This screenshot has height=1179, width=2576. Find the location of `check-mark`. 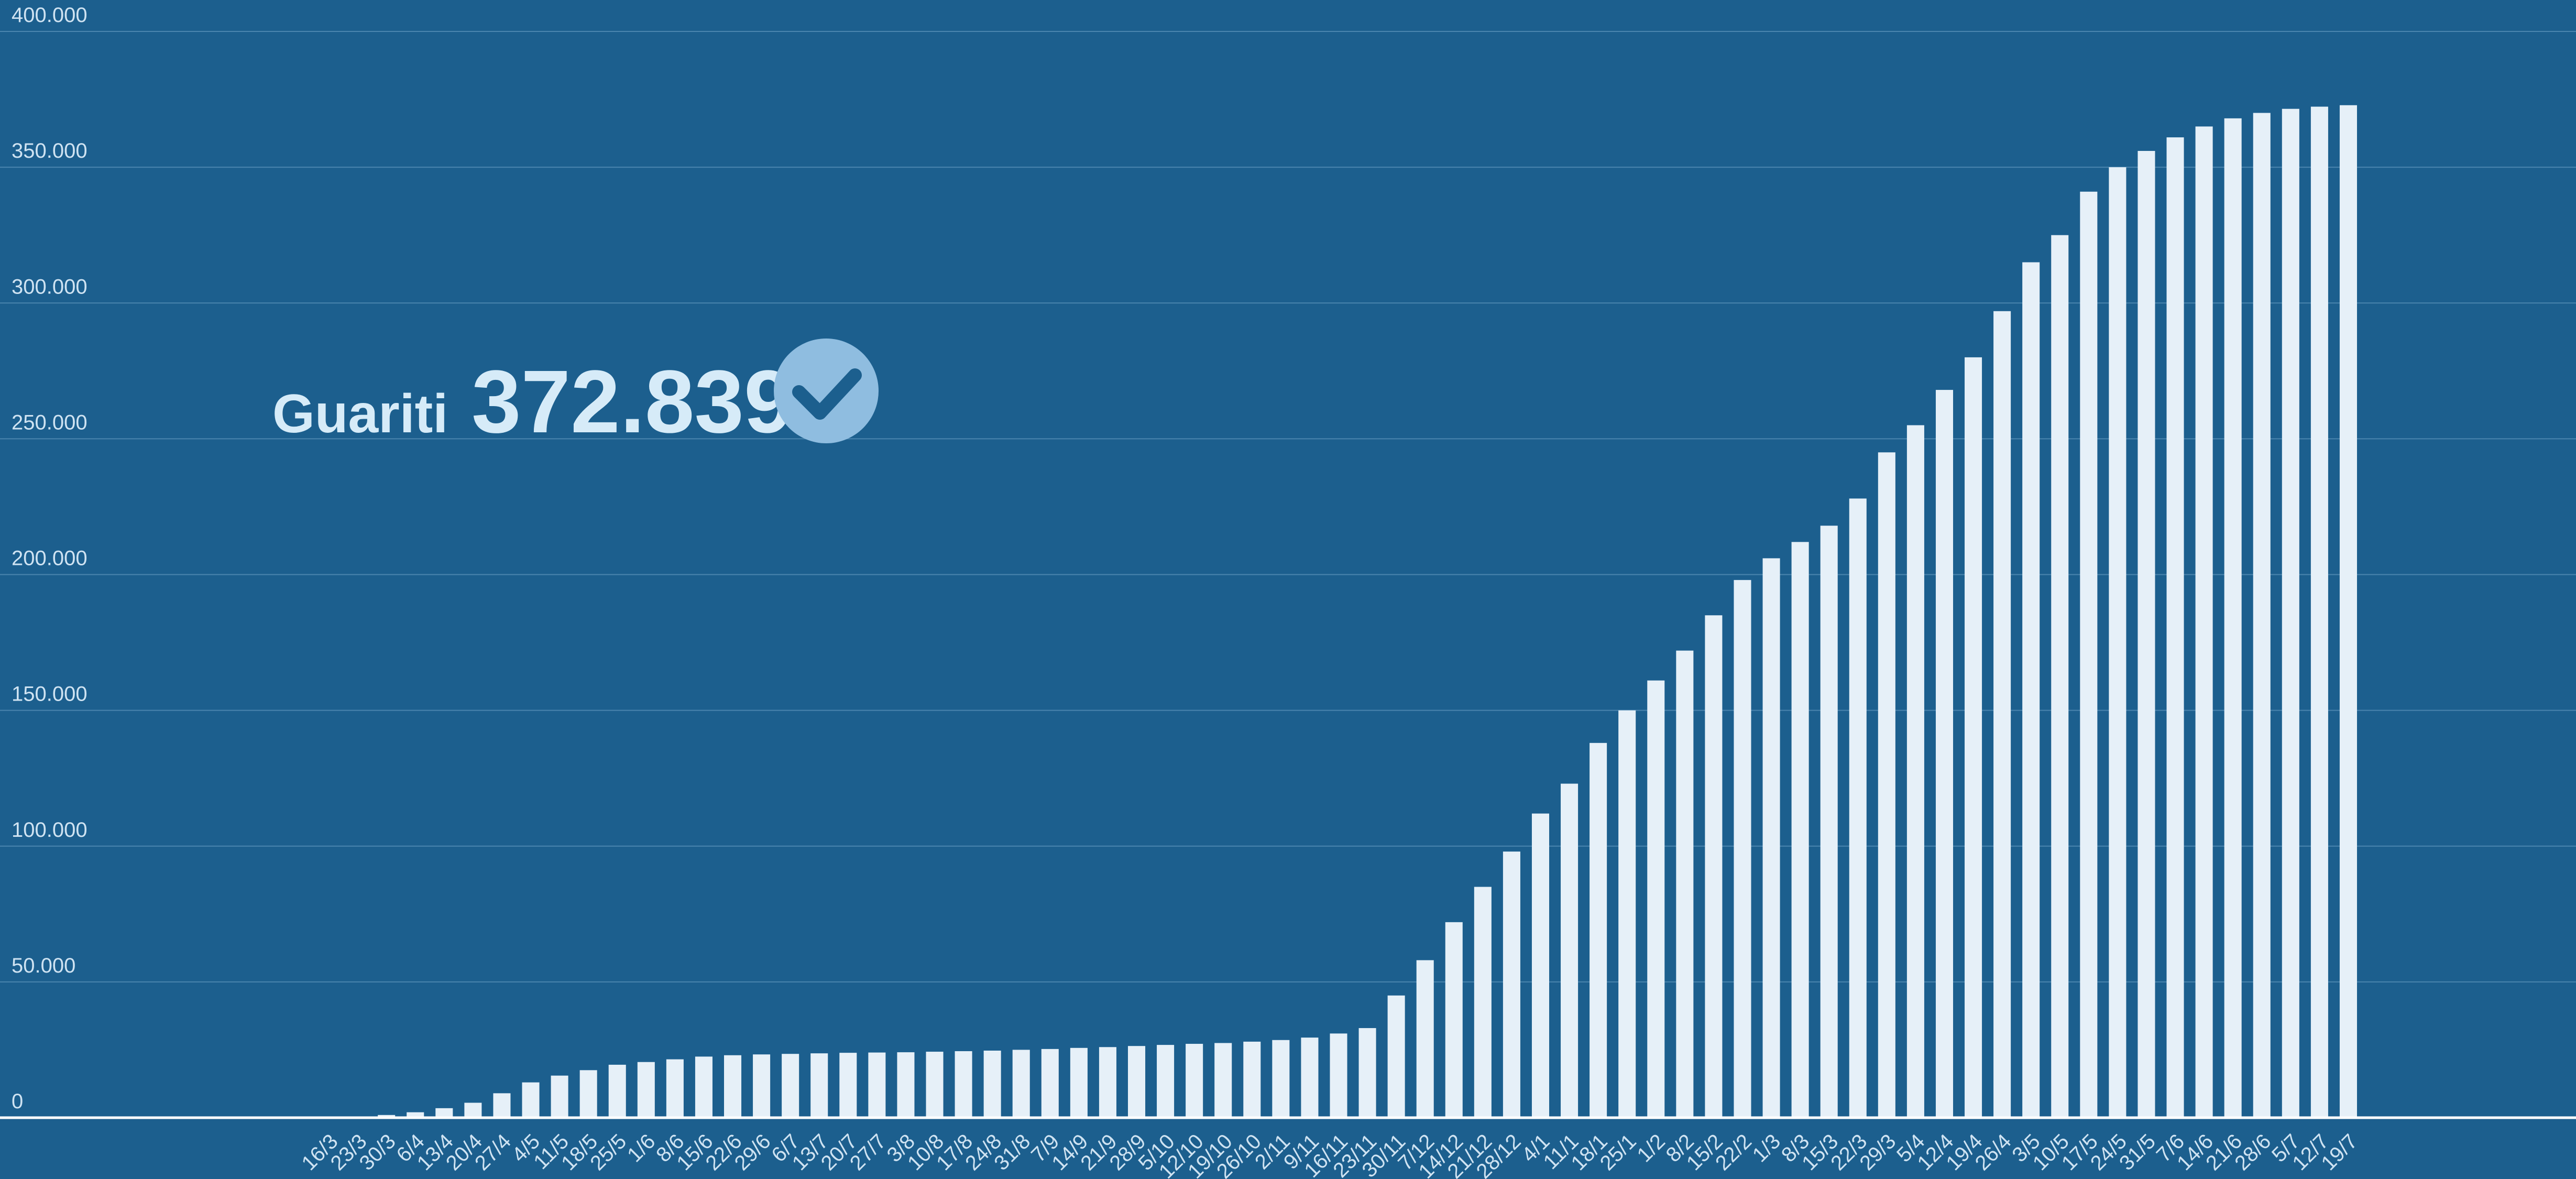

check-mark is located at coordinates (827, 394).